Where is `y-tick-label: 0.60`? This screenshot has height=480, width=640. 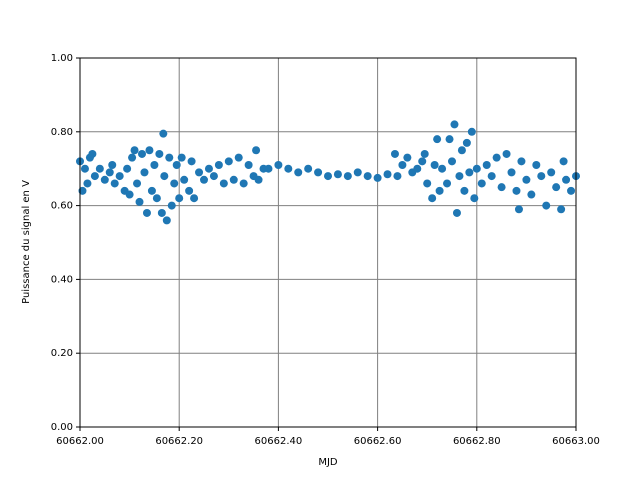
y-tick-label: 0.60 is located at coordinates (62, 206).